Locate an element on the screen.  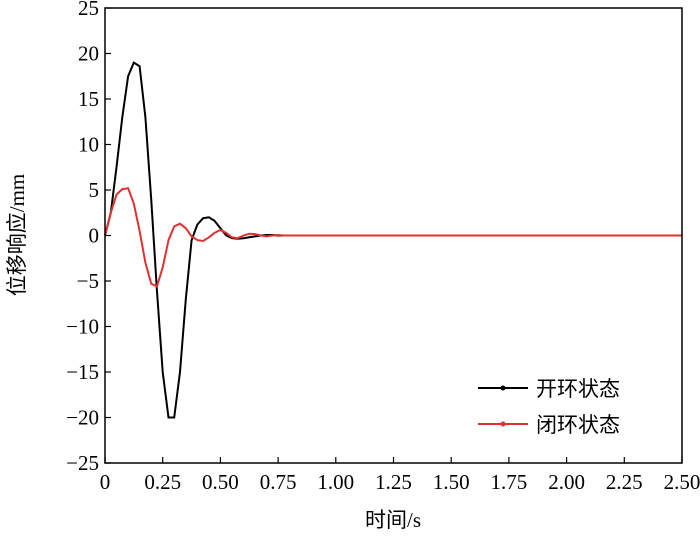
y-tick-label: −25 is located at coordinates (82, 463).